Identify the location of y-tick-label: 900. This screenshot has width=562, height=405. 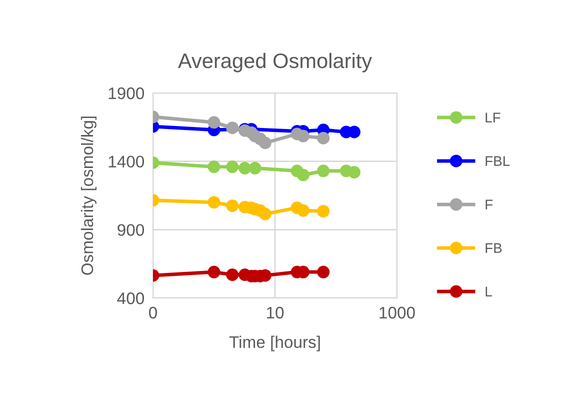
(131, 230).